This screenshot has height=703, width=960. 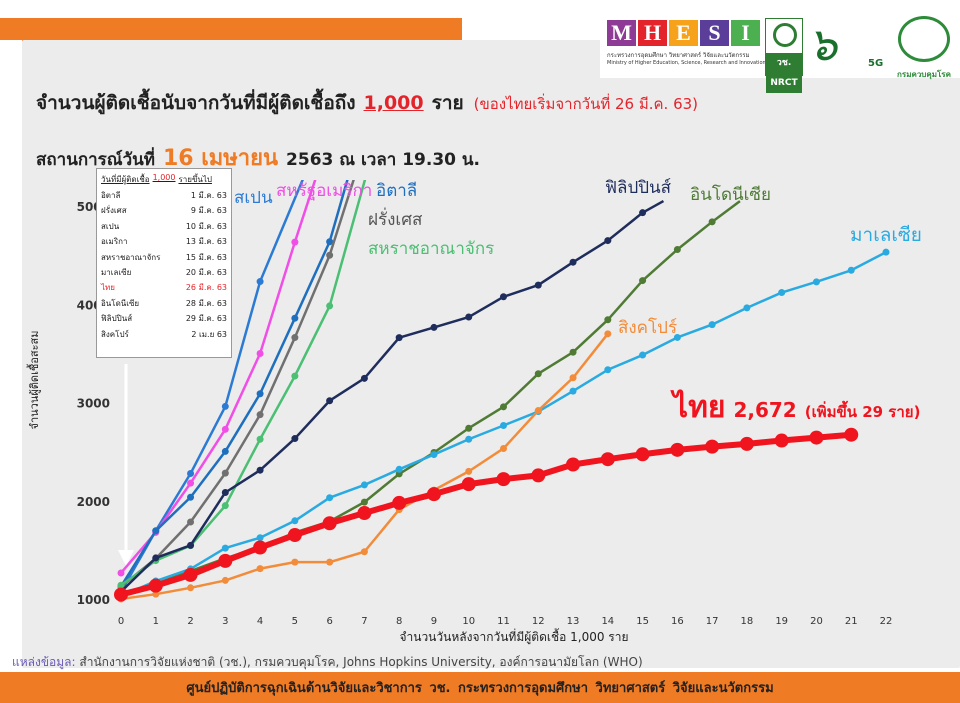 What do you see at coordinates (745, 33) in the screenshot?
I see `mhesi-letter-i: I` at bounding box center [745, 33].